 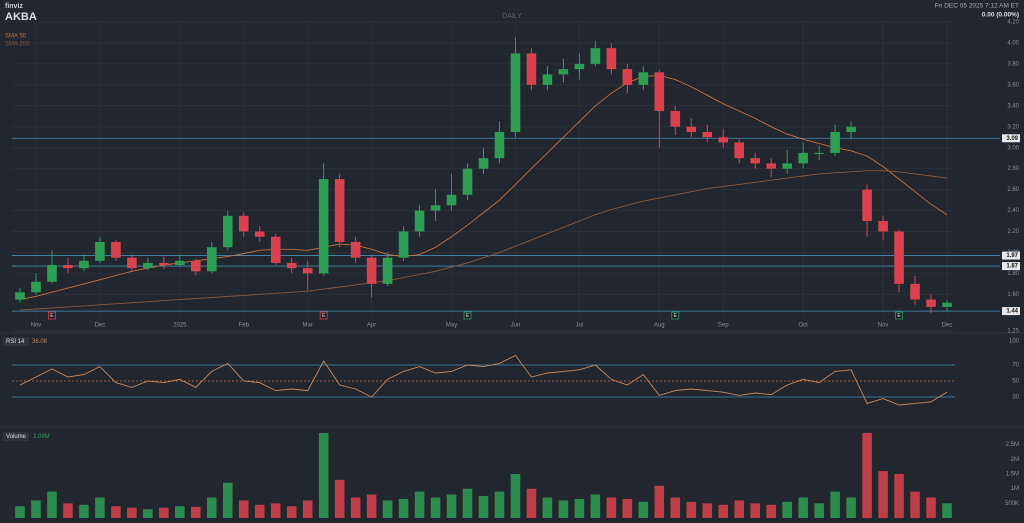 What do you see at coordinates (1015, 460) in the screenshot?
I see `y-tick-label: 2M` at bounding box center [1015, 460].